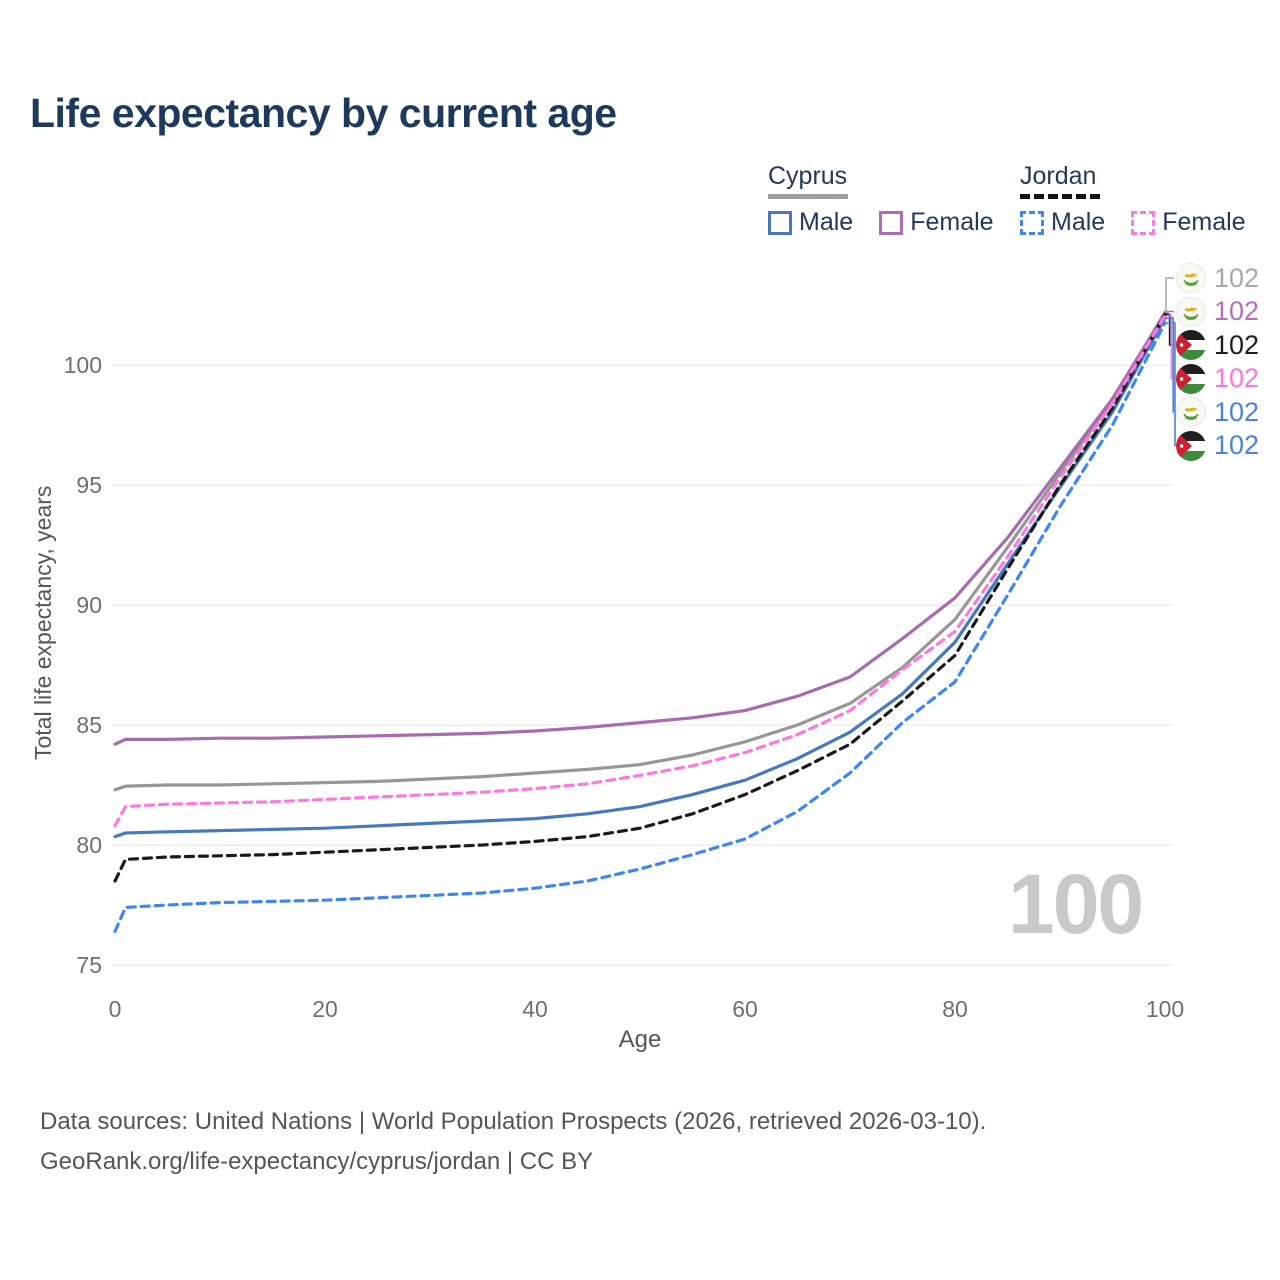  I want to click on legend-group-cyprus: Cyprus Male Female, so click(881, 199).